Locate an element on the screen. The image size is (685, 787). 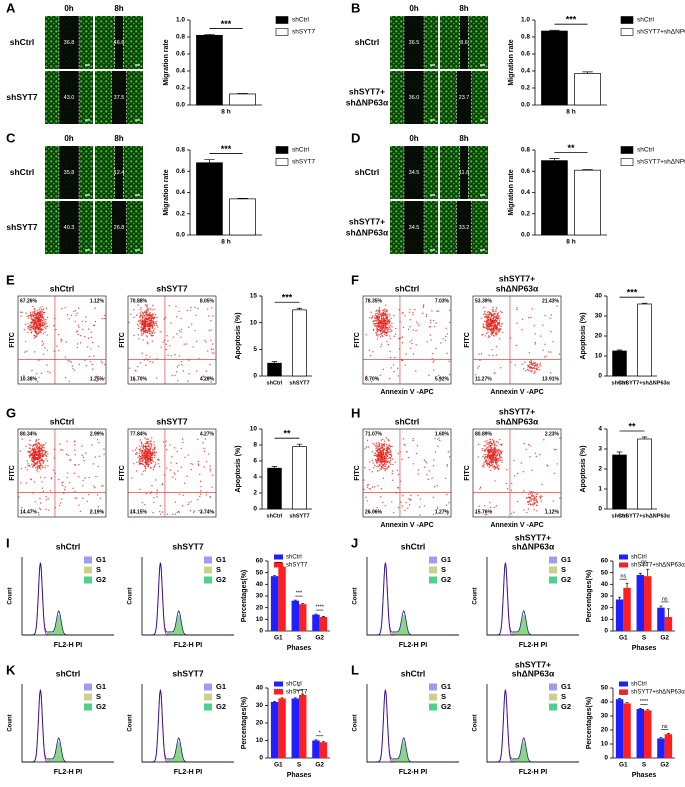
legend-label: shCtrl is located at coordinates (301, 150).